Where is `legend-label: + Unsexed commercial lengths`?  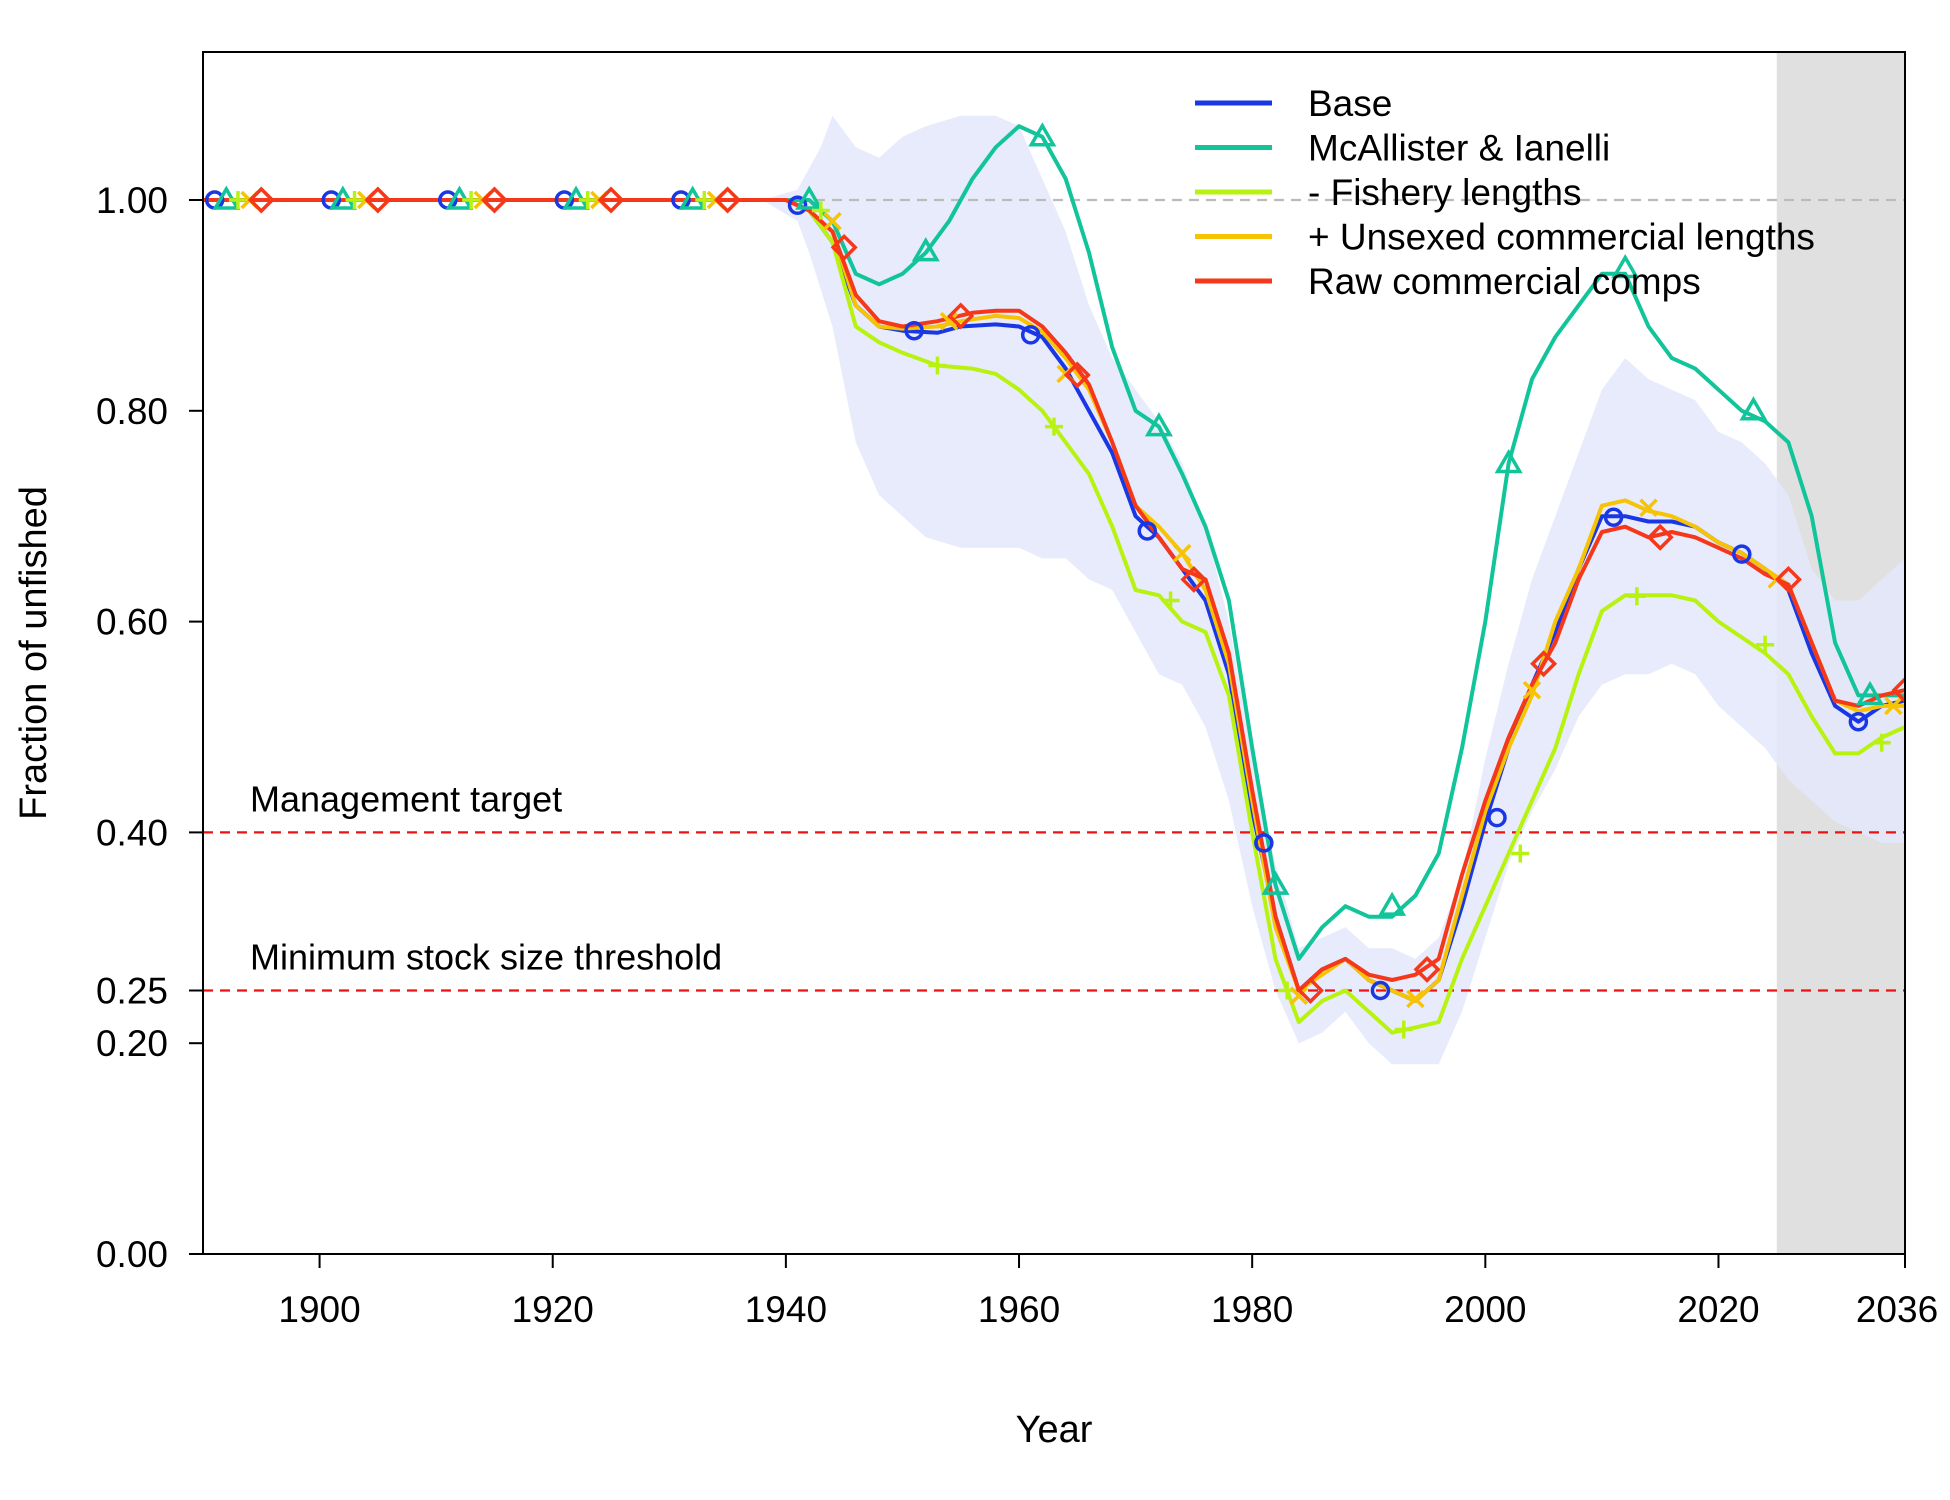 legend-label: + Unsexed commercial lengths is located at coordinates (1561, 237).